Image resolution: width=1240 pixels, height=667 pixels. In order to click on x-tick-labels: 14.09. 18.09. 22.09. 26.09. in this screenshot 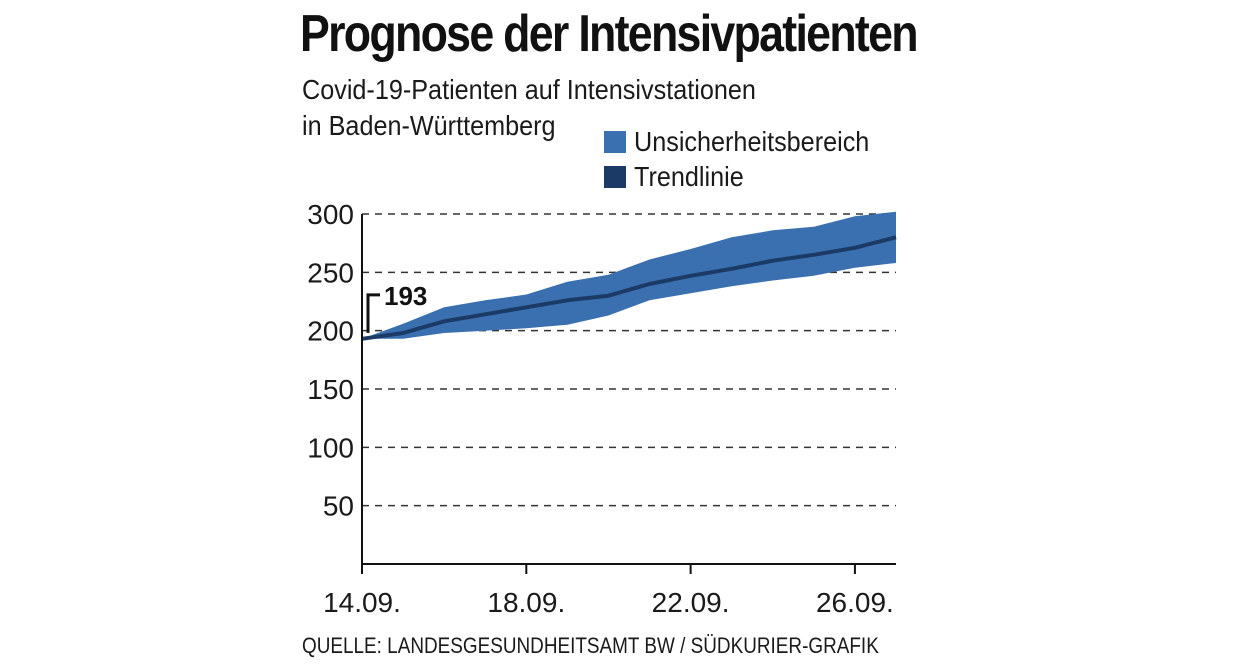, I will do `click(608, 591)`.